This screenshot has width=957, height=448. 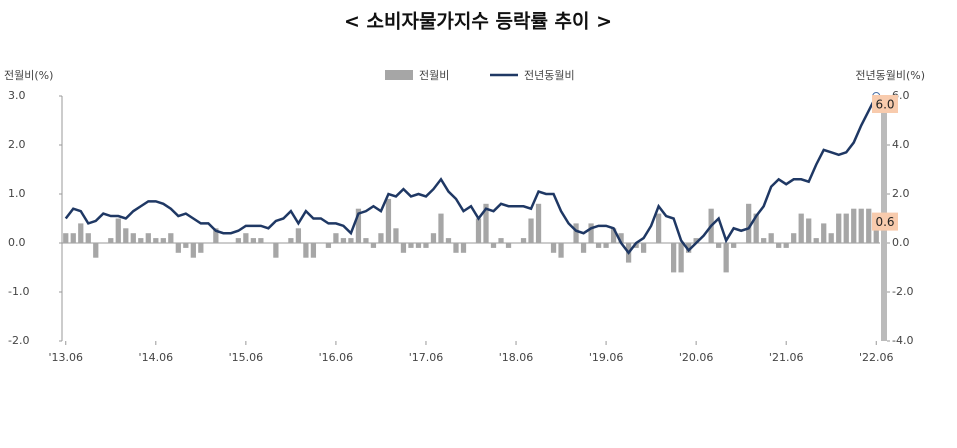 What do you see at coordinates (156, 357) in the screenshot?
I see `x-tick-label: '14.06` at bounding box center [156, 357].